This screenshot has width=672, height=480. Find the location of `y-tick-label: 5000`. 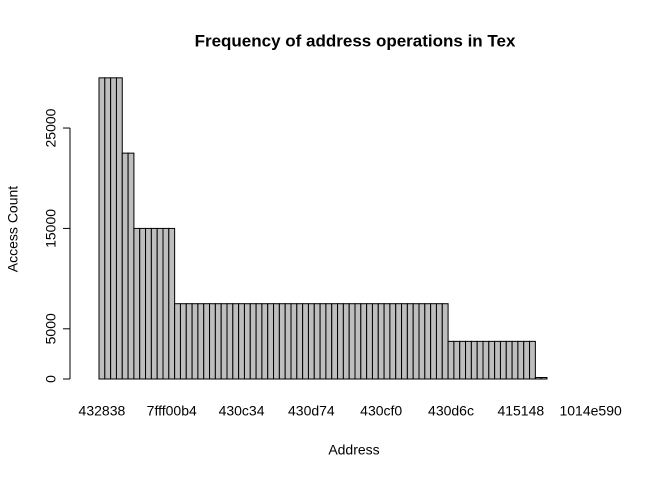

y-tick-label: 5000 is located at coordinates (51, 328).